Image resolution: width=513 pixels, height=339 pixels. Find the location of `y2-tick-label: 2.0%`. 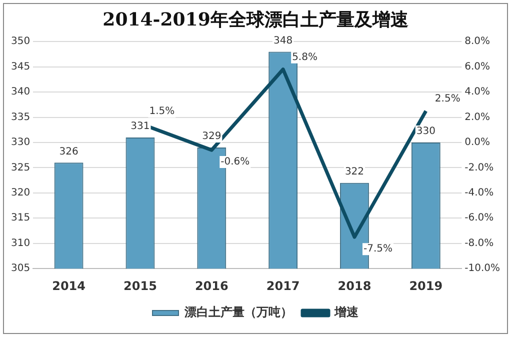

y2-tick-label: 2.0% is located at coordinates (477, 117).